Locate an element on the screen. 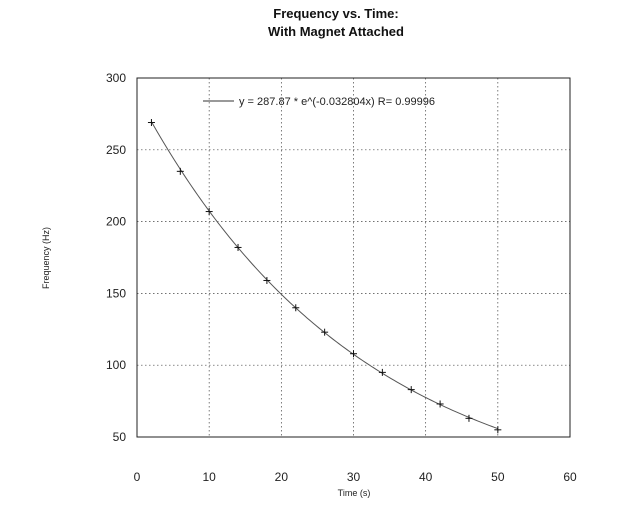 The width and height of the screenshot is (641, 505). x-tick-label: 0 is located at coordinates (137, 477).